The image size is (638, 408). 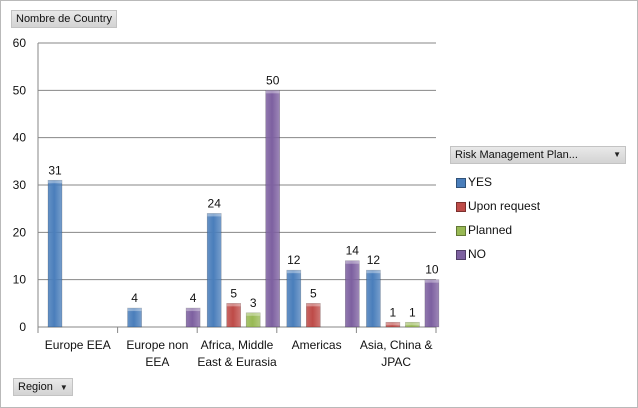 What do you see at coordinates (20, 138) in the screenshot?
I see `y-tick-label: 40` at bounding box center [20, 138].